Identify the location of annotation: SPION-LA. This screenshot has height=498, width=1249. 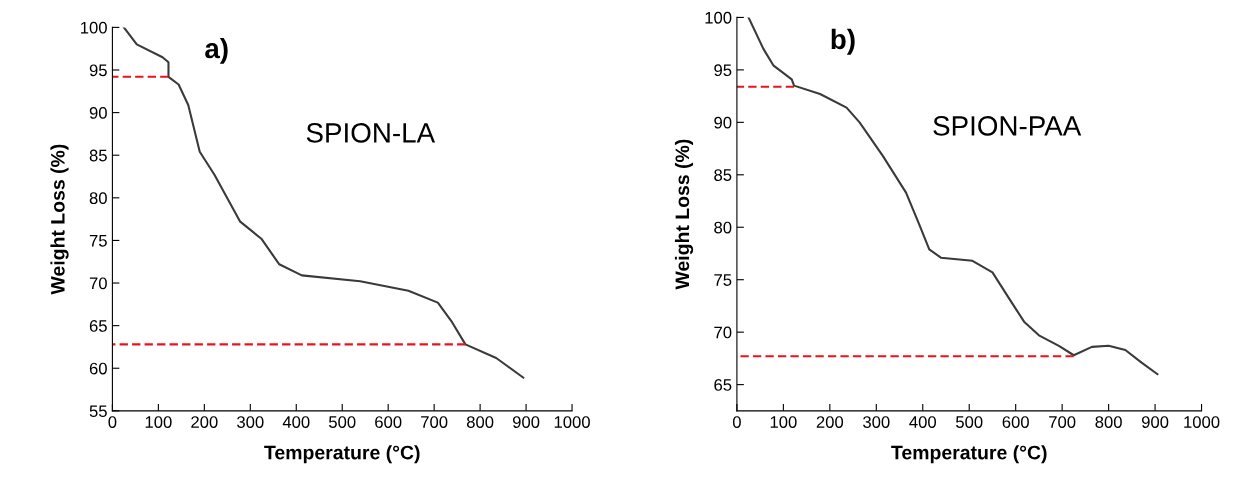
(371, 133).